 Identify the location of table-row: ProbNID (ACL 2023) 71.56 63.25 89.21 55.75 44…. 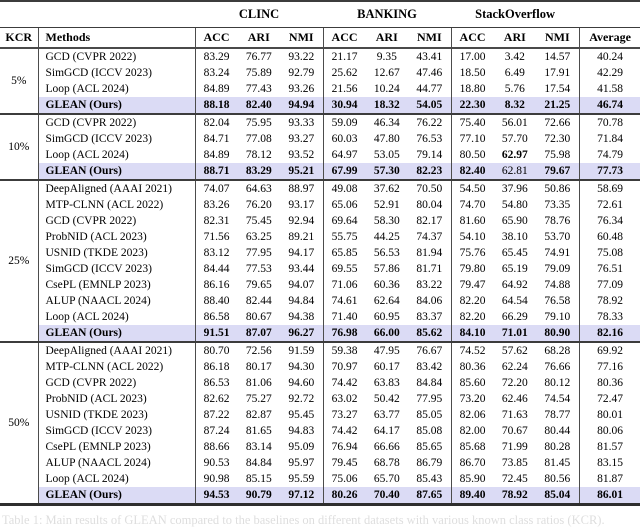
(320, 237).